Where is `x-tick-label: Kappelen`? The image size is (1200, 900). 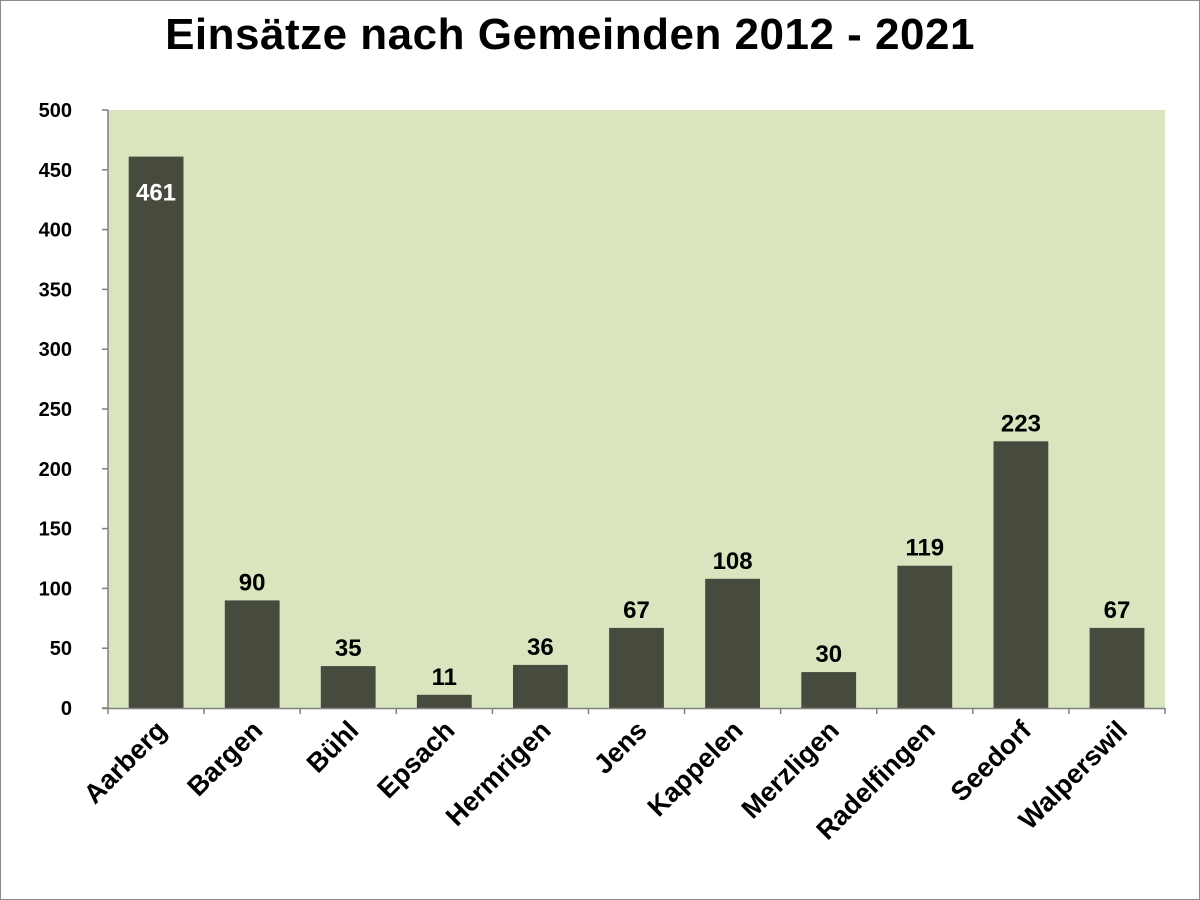 x-tick-label: Kappelen is located at coordinates (695, 768).